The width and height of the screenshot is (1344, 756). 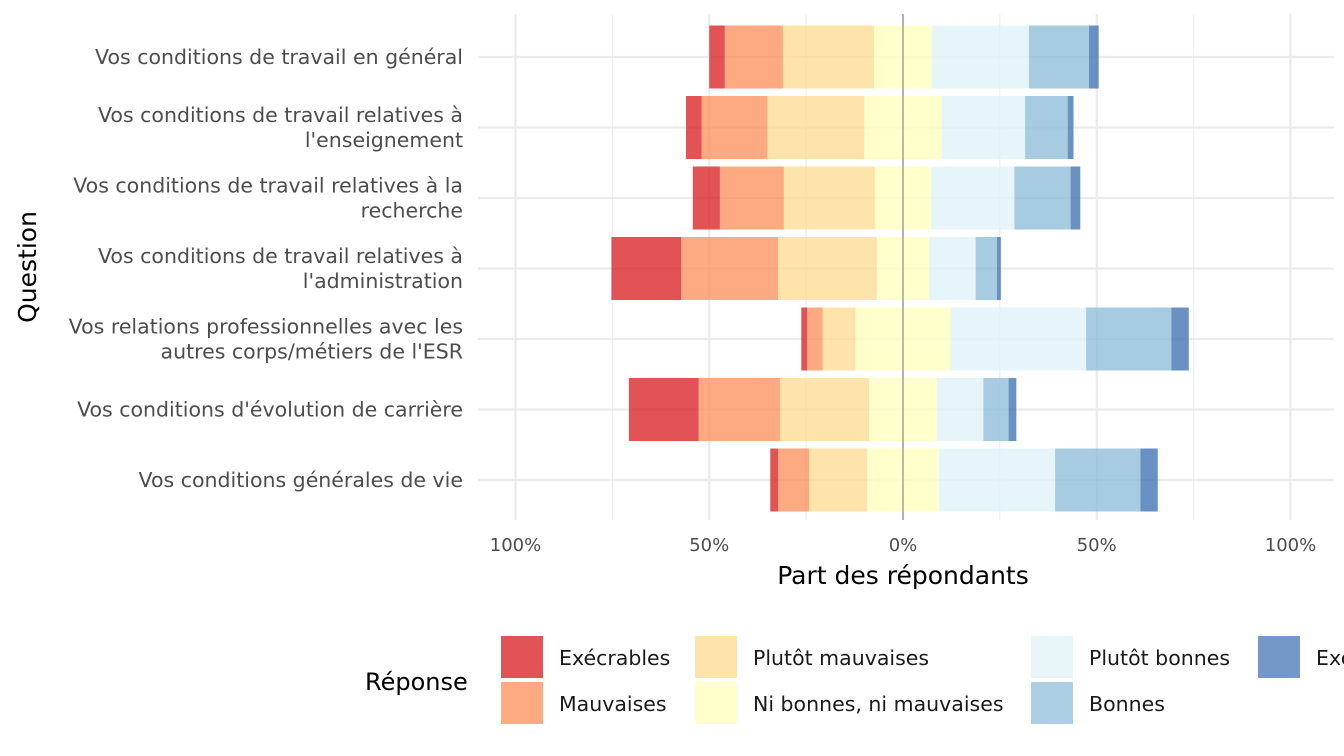 I want to click on legend-label: Excellentes, so click(x=1330, y=658).